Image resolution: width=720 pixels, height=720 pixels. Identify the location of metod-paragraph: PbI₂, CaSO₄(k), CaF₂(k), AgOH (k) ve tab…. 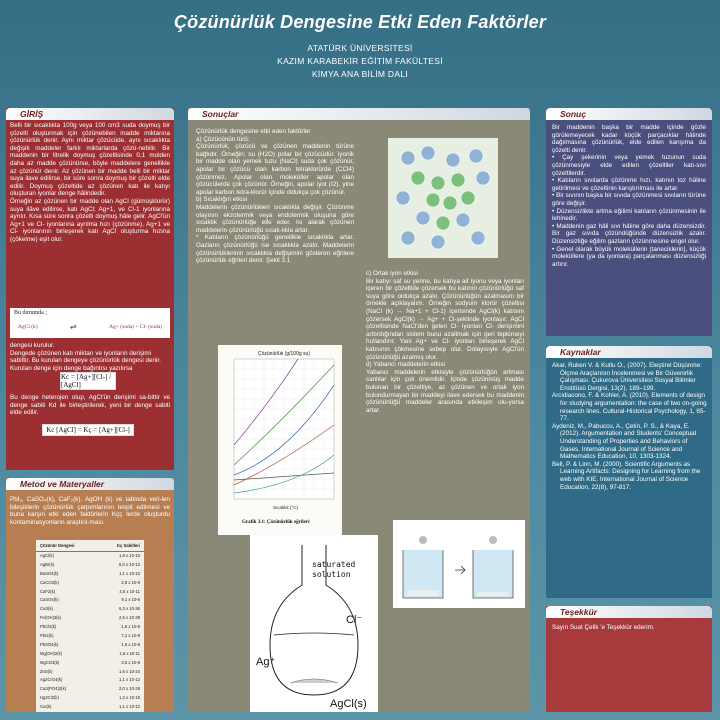
(90, 511).